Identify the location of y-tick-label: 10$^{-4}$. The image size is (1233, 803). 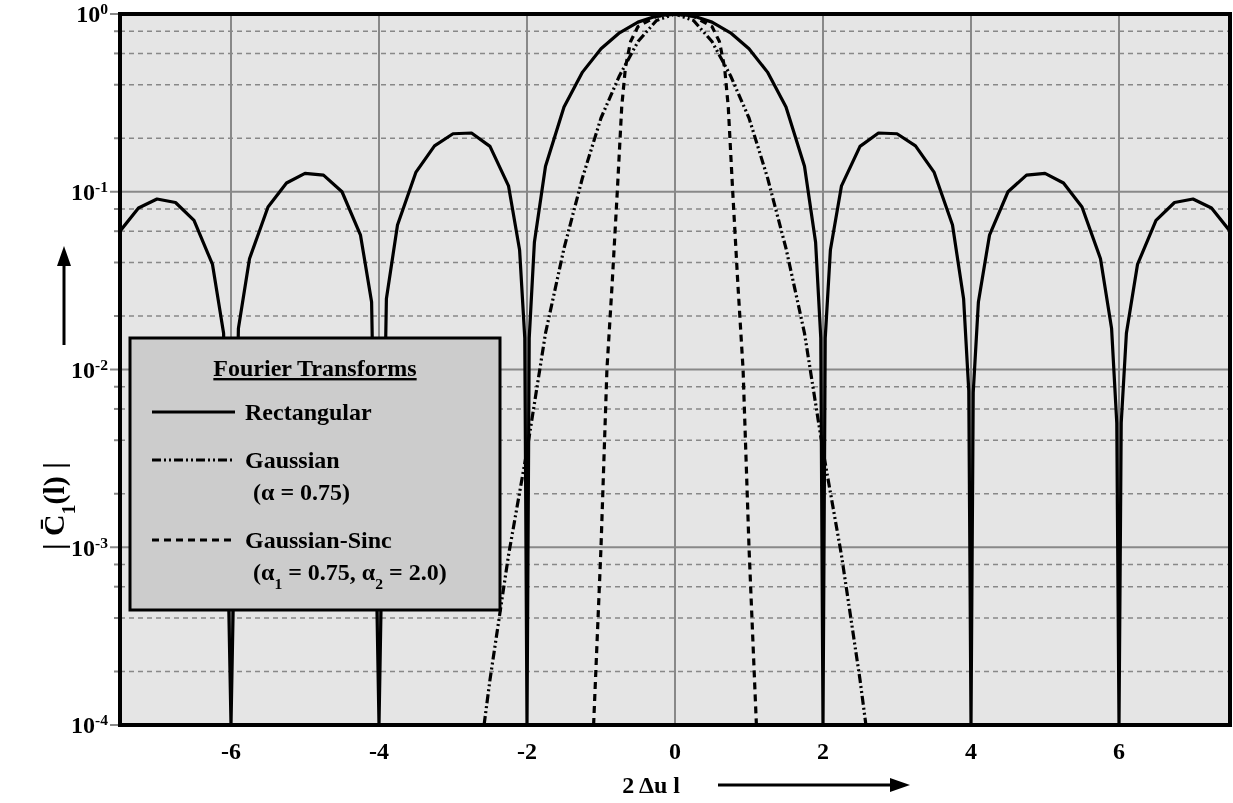
(90, 724).